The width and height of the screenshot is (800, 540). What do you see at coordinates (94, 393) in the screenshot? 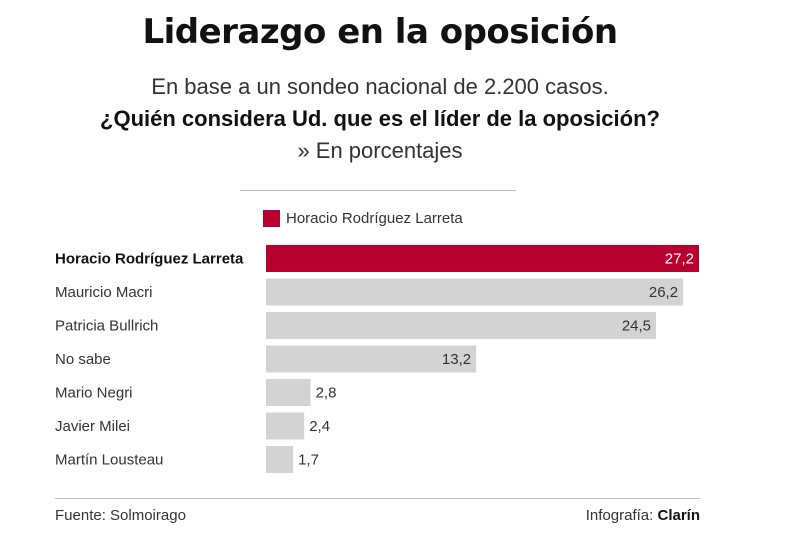
I see `category-label: Mario Negri` at bounding box center [94, 393].